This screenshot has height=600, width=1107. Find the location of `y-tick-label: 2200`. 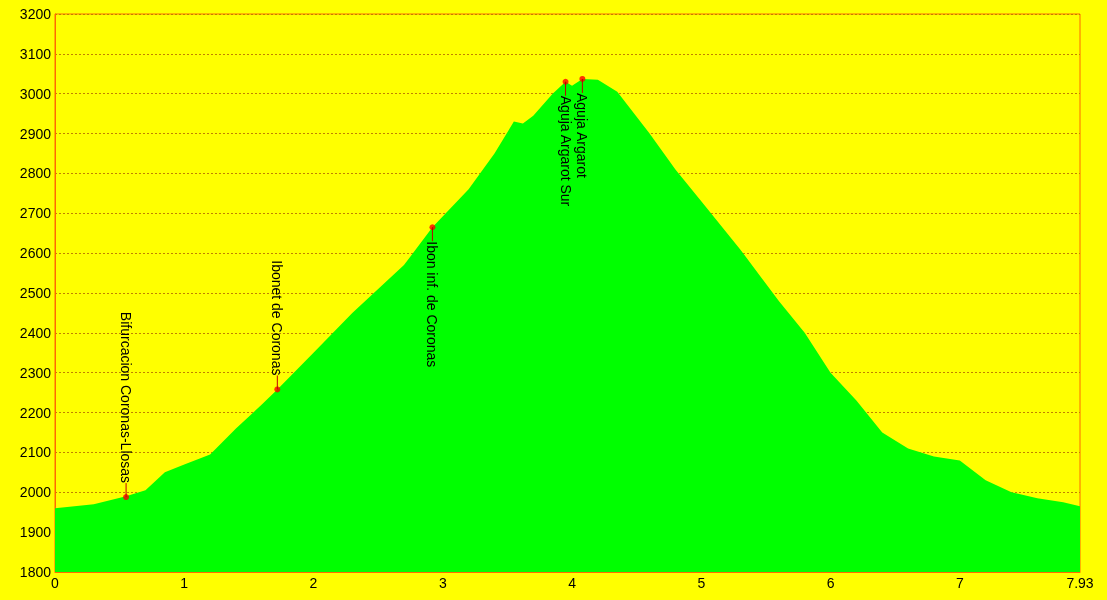

y-tick-label: 2200 is located at coordinates (35, 412).